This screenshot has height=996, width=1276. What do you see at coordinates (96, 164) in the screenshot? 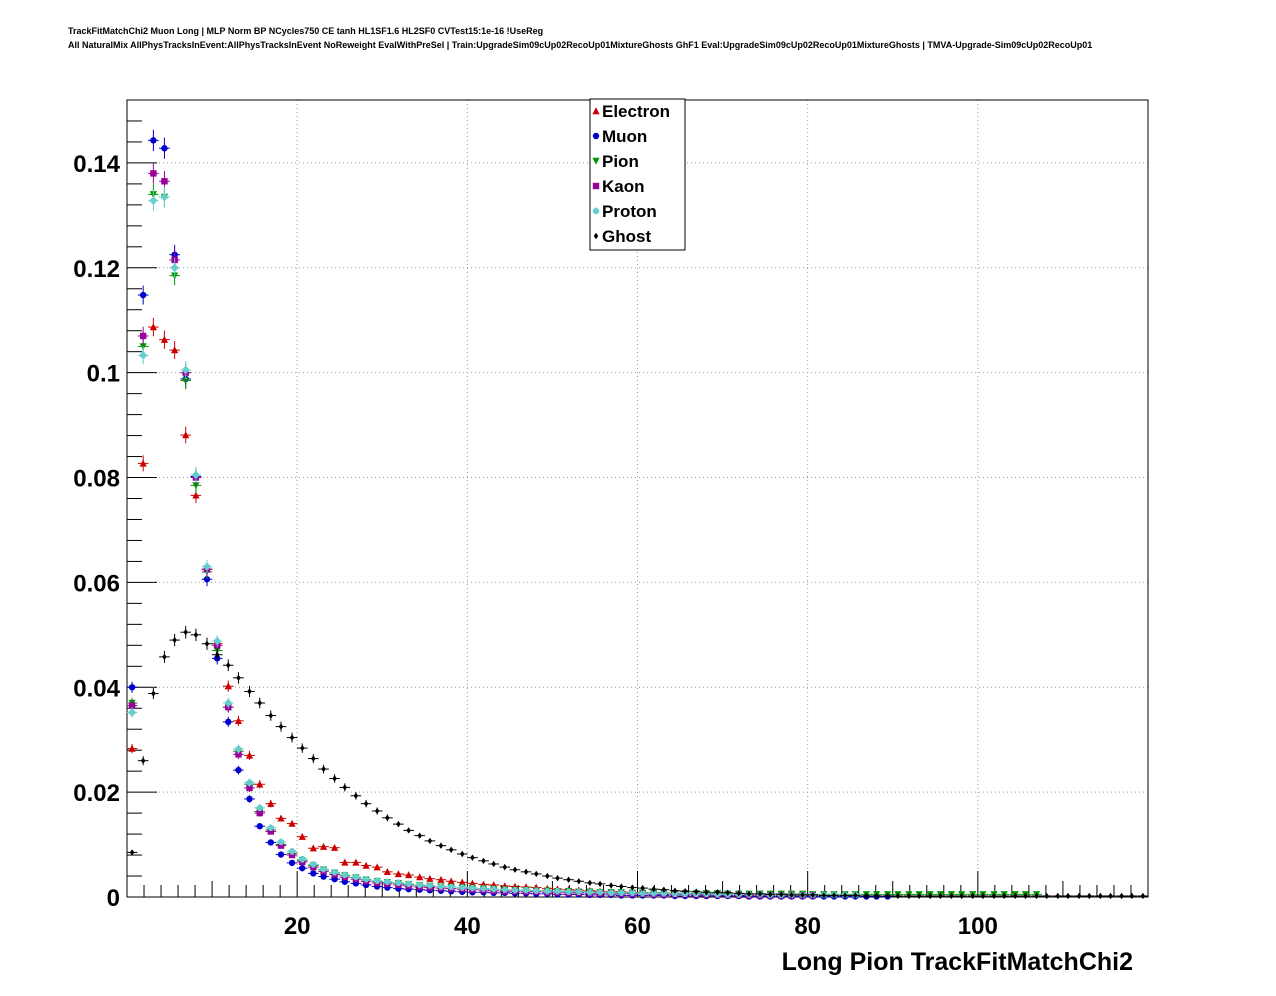
I see `y-tick-label: 0.14` at bounding box center [96, 164].